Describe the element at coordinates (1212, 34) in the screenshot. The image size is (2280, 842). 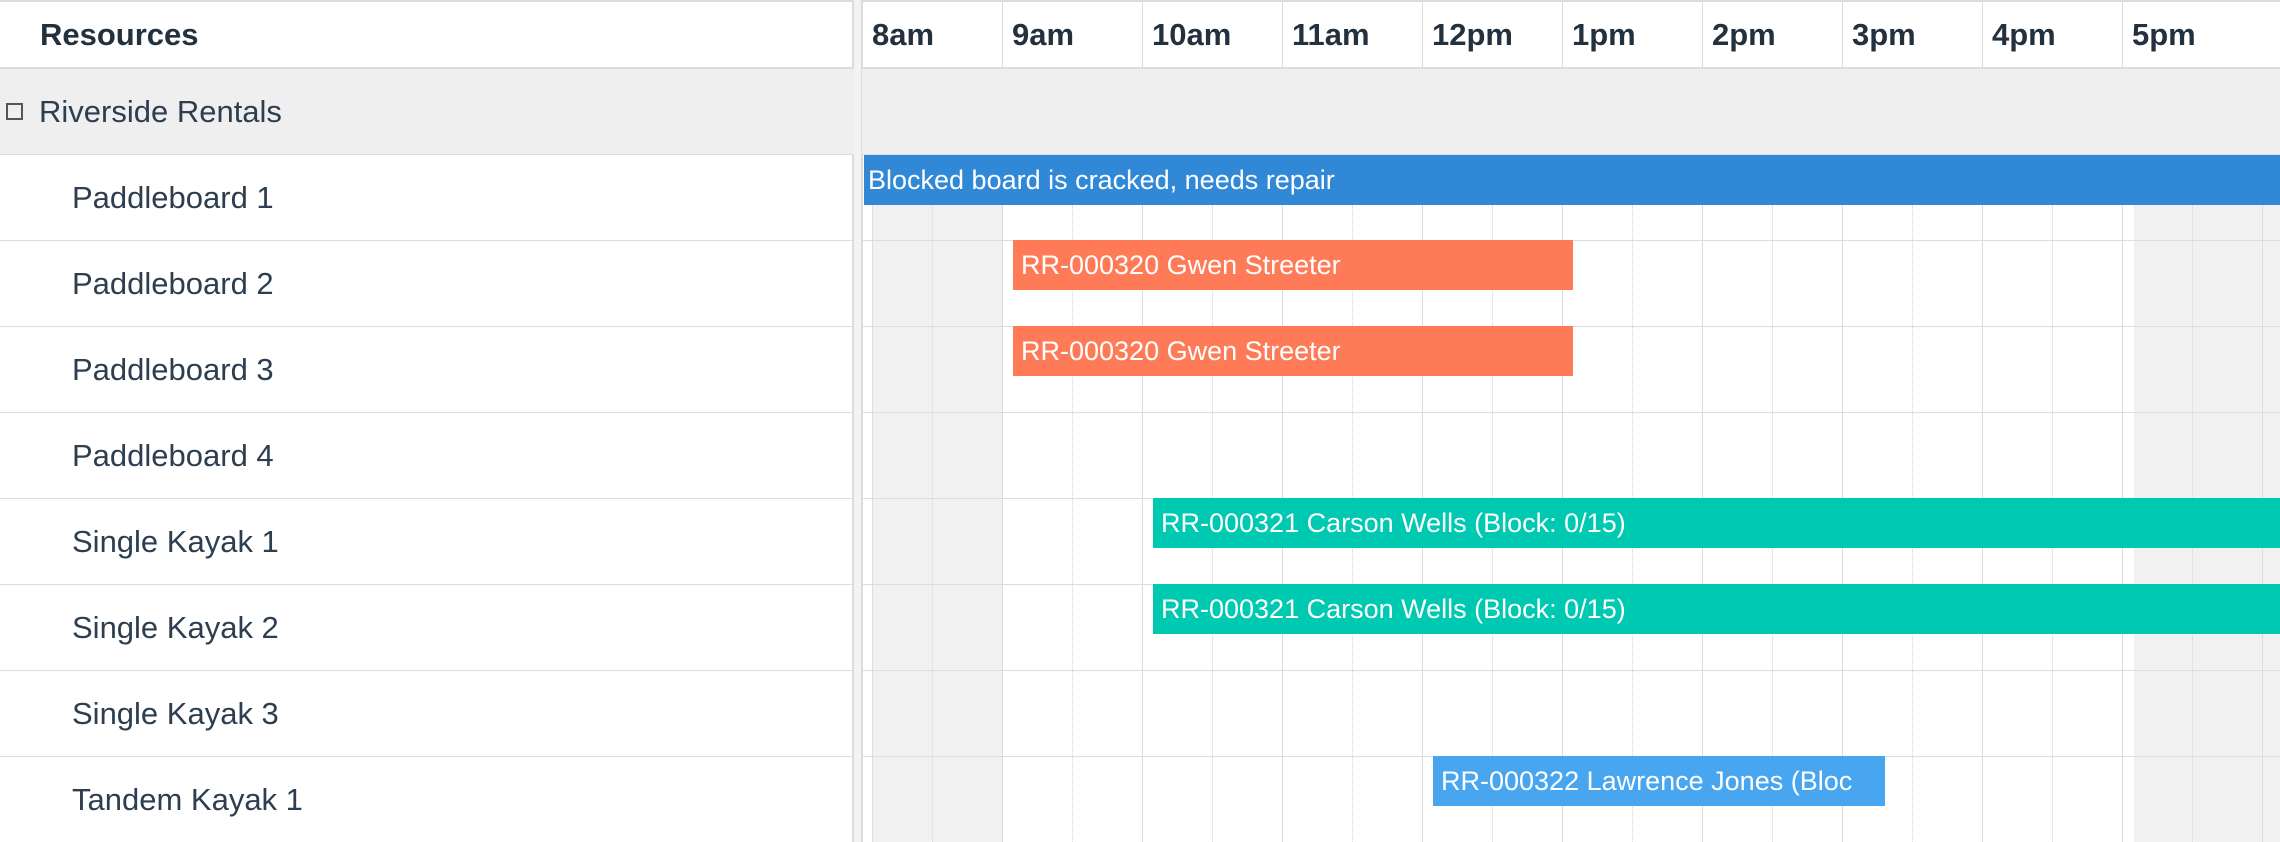
I see `hour-label: 10am` at that location.